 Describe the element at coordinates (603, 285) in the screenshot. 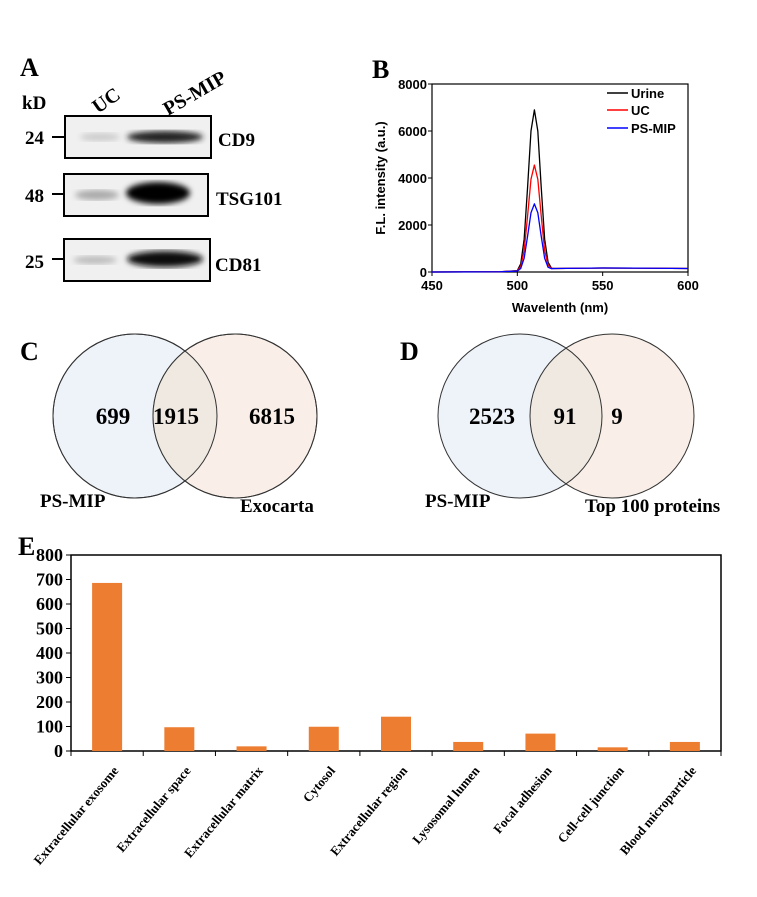

I see `x-tick-label: 550` at that location.